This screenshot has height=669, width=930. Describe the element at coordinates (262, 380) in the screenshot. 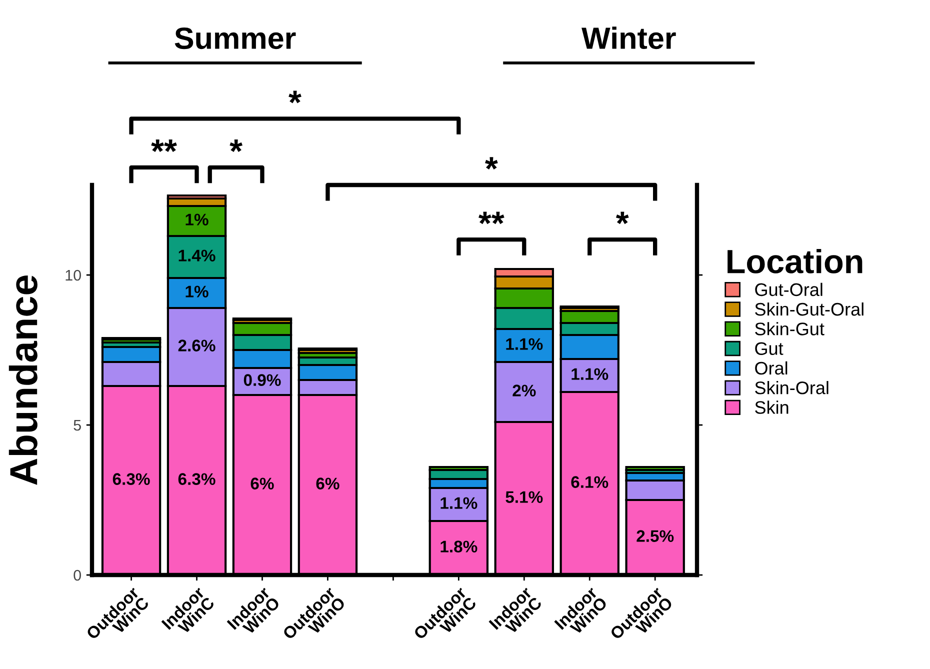

I see `data-label: 0.9%` at that location.